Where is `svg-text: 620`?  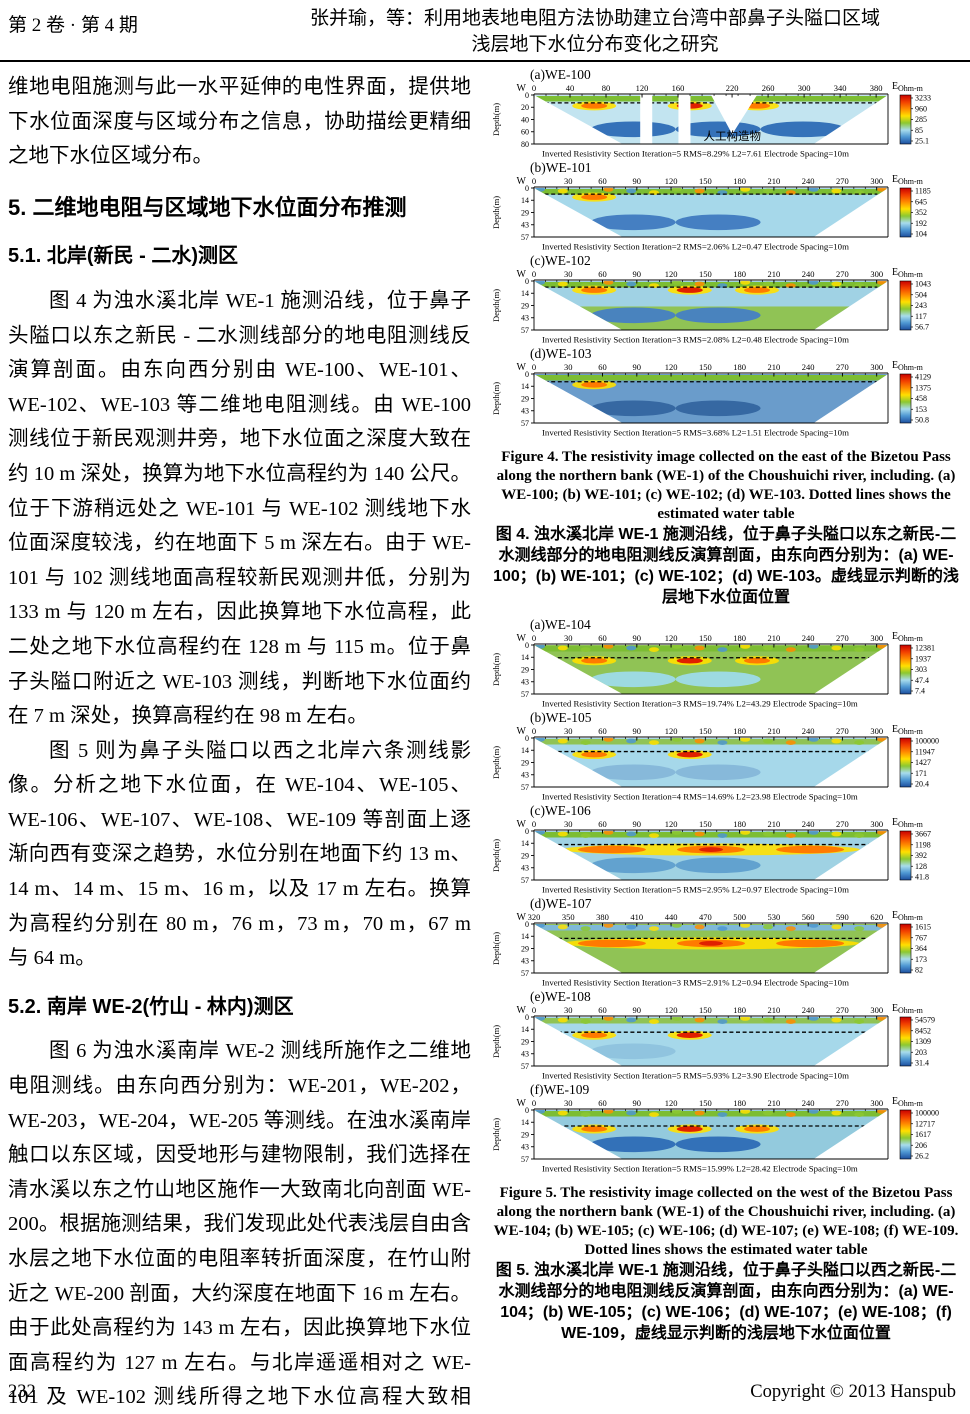 svg-text: 620 is located at coordinates (876, 917).